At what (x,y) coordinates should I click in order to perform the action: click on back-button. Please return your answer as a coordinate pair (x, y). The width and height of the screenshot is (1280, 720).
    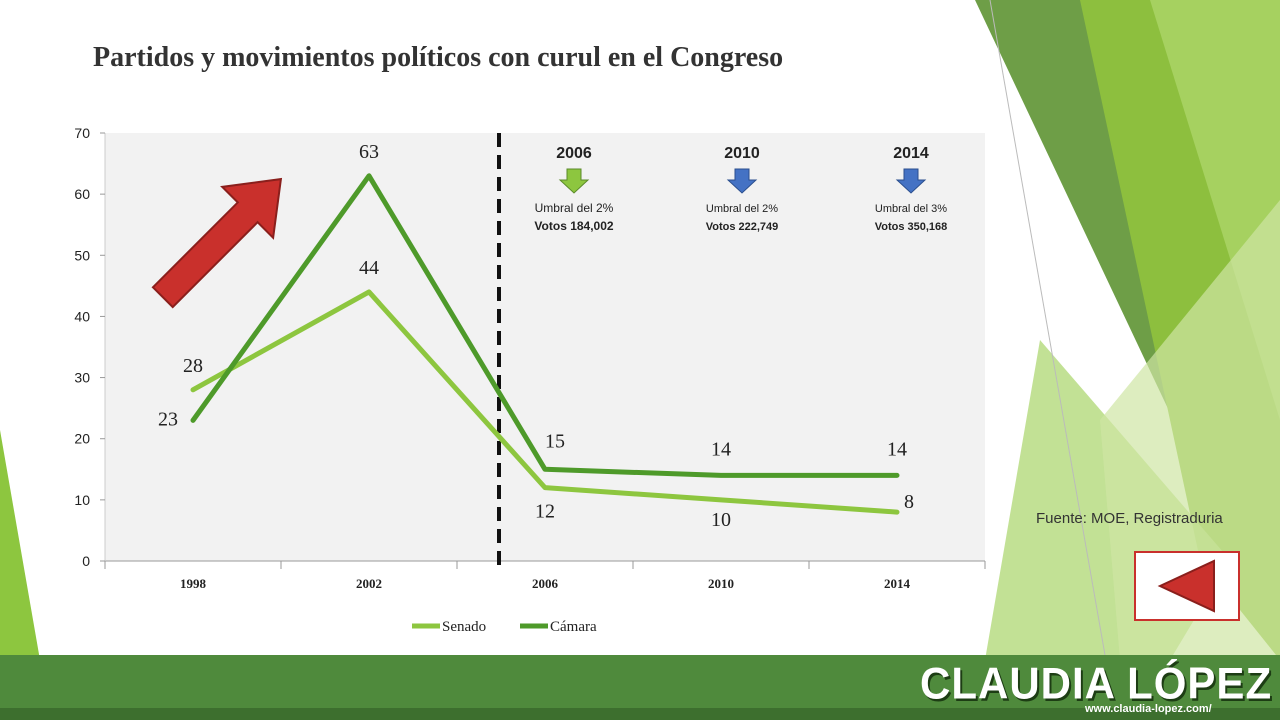
    Looking at the image, I should click on (1187, 586).